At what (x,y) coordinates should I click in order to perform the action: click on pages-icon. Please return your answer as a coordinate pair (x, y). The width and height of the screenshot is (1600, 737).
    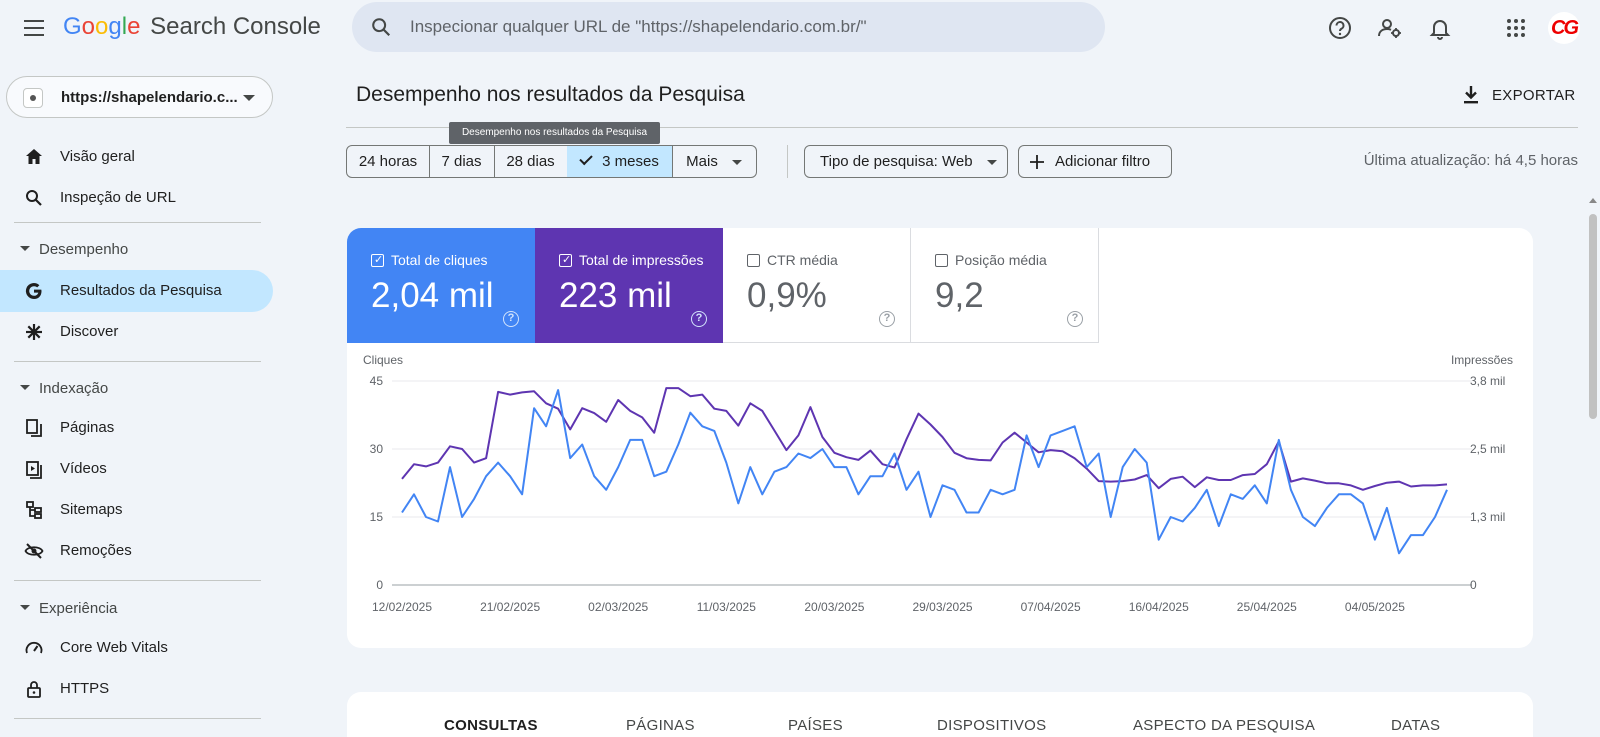
    Looking at the image, I should click on (34, 428).